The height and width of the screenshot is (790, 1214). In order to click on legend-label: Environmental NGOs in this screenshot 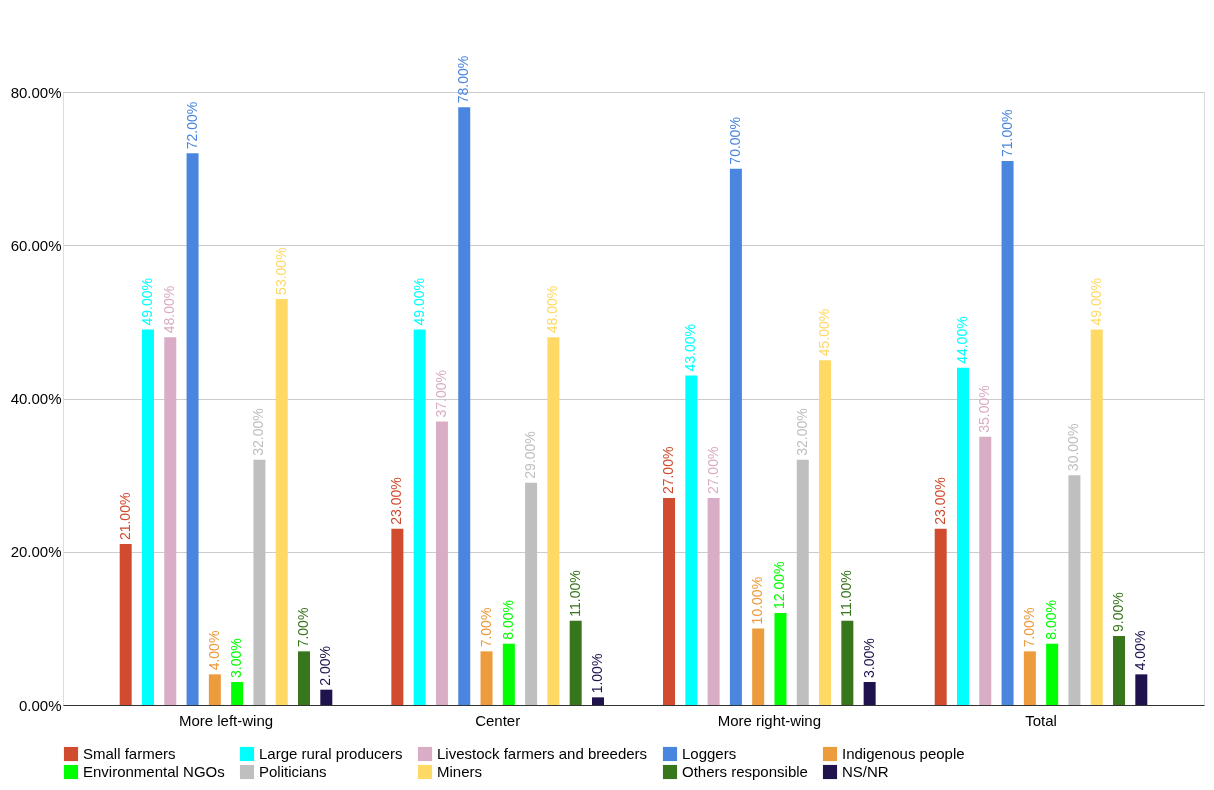, I will do `click(154, 771)`.